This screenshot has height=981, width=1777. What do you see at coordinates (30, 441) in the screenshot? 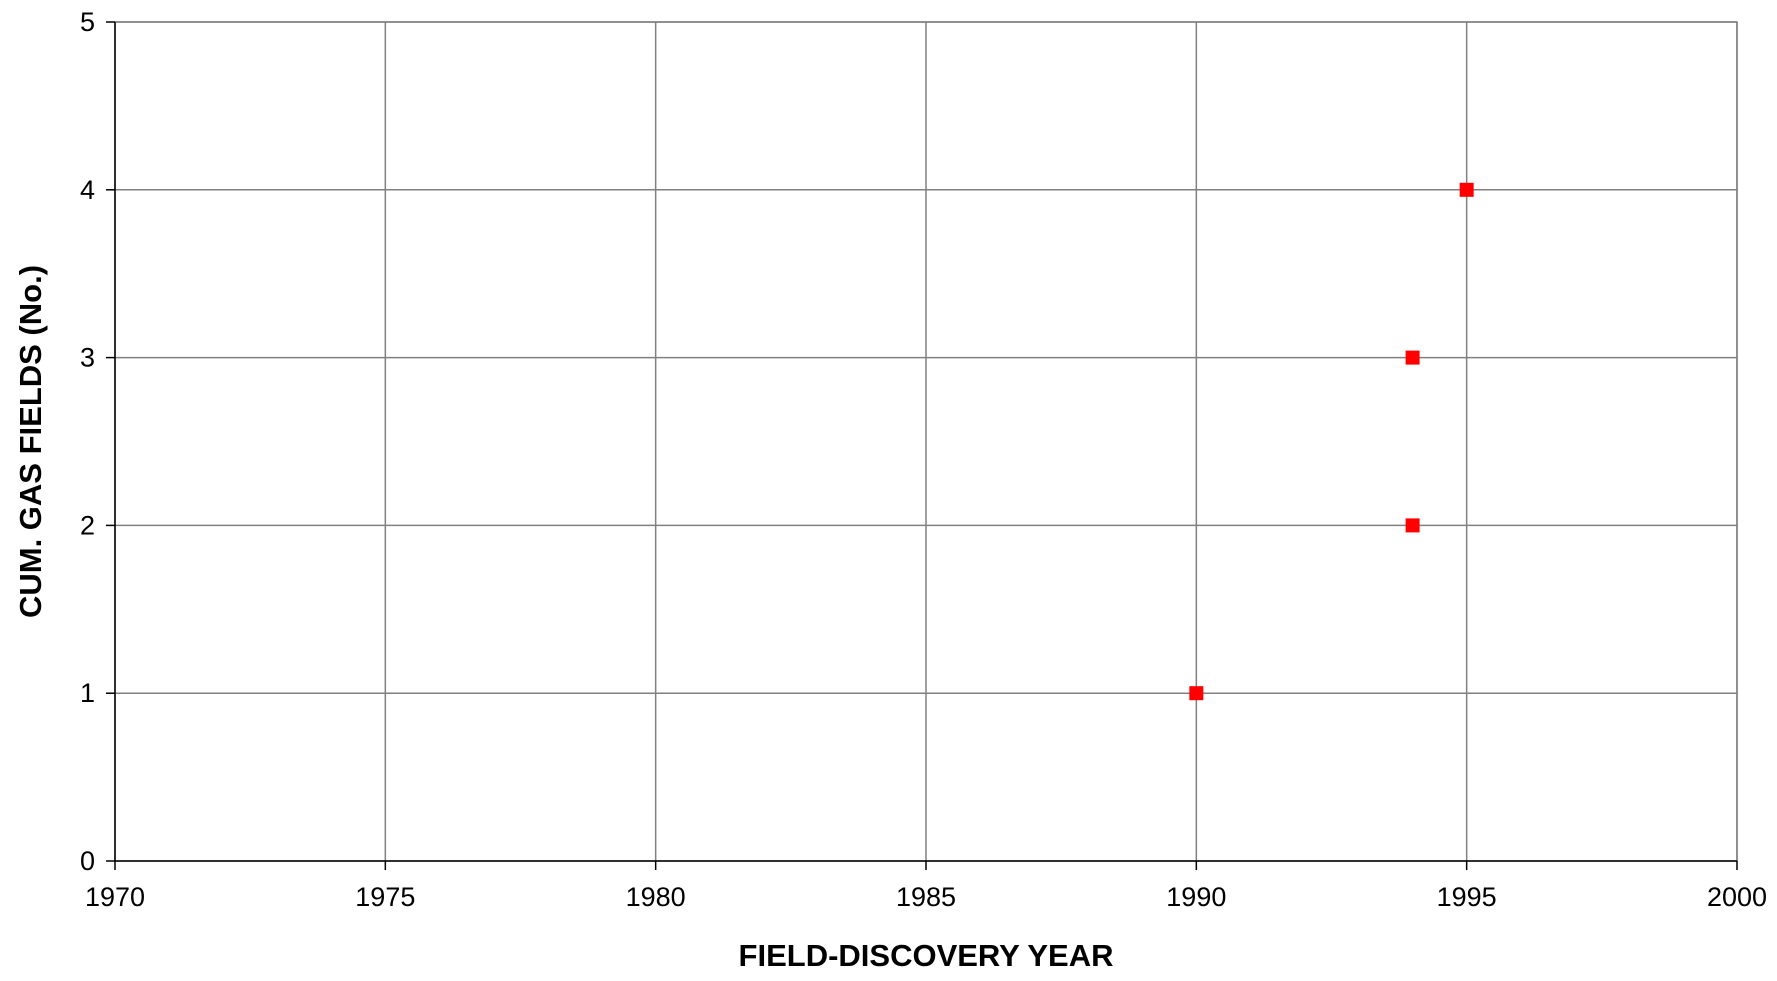
I see `y-axis-title: CUM. GAS FIELDS (No.)` at bounding box center [30, 441].